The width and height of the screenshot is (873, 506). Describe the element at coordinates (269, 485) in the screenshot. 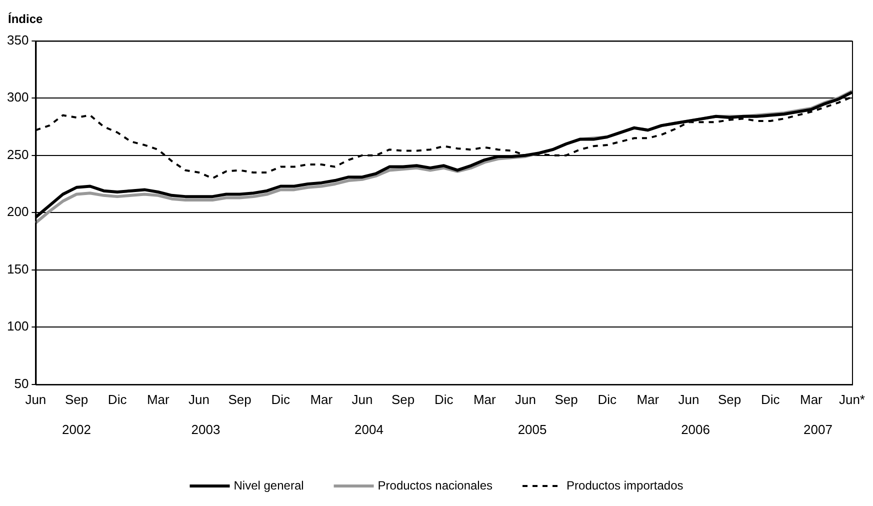

I see `legend-label: Nivel general` at that location.